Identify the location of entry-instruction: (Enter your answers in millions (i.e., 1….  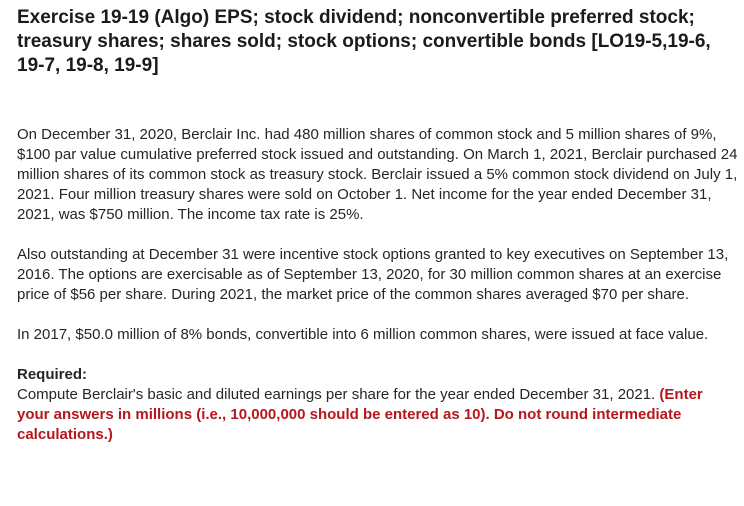
(360, 414).